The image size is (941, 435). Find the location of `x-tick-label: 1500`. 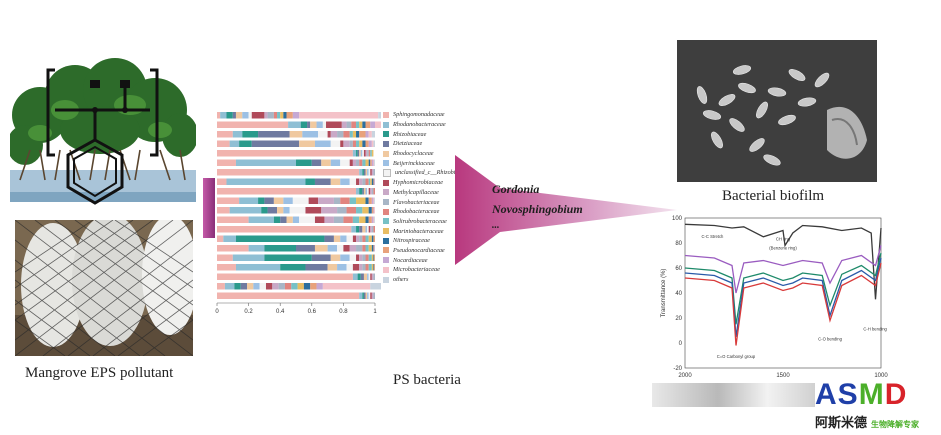

x-tick-label: 1500 is located at coordinates (783, 376).